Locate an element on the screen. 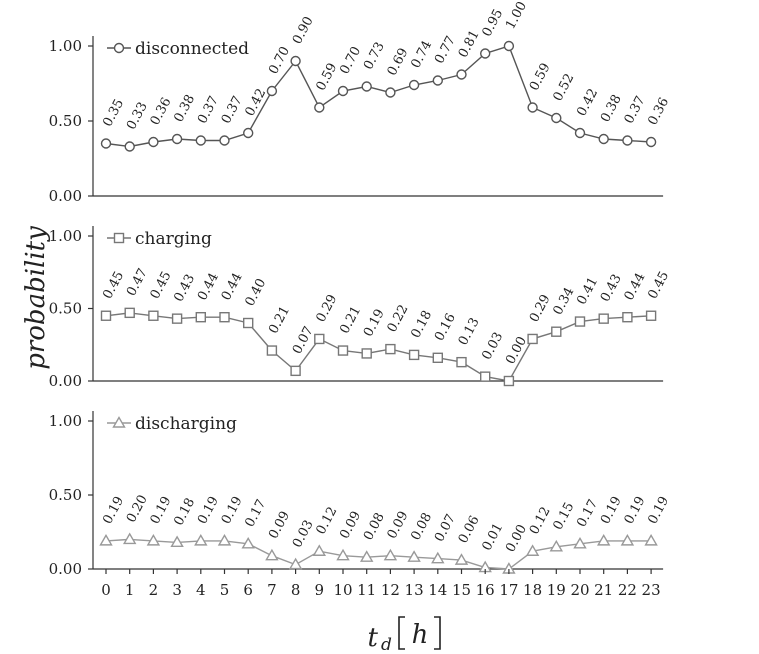 The width and height of the screenshot is (759, 654). data-label: 0.29 is located at coordinates (327, 308).